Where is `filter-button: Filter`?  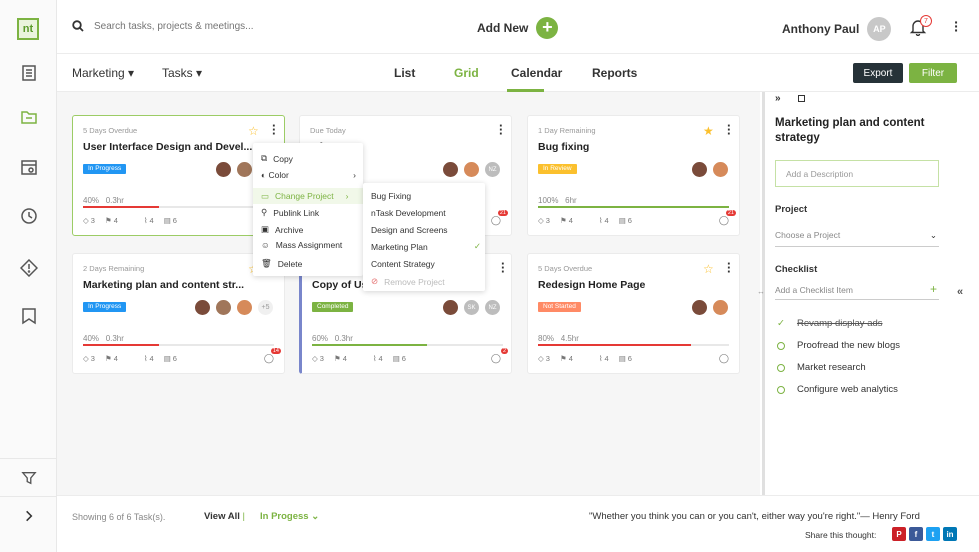
filter-button: Filter is located at coordinates (933, 73).